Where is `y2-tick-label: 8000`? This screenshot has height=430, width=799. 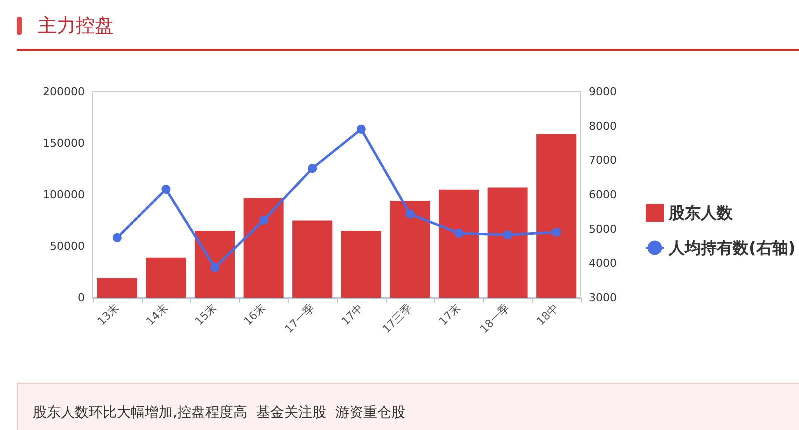 y2-tick-label: 8000 is located at coordinates (603, 126).